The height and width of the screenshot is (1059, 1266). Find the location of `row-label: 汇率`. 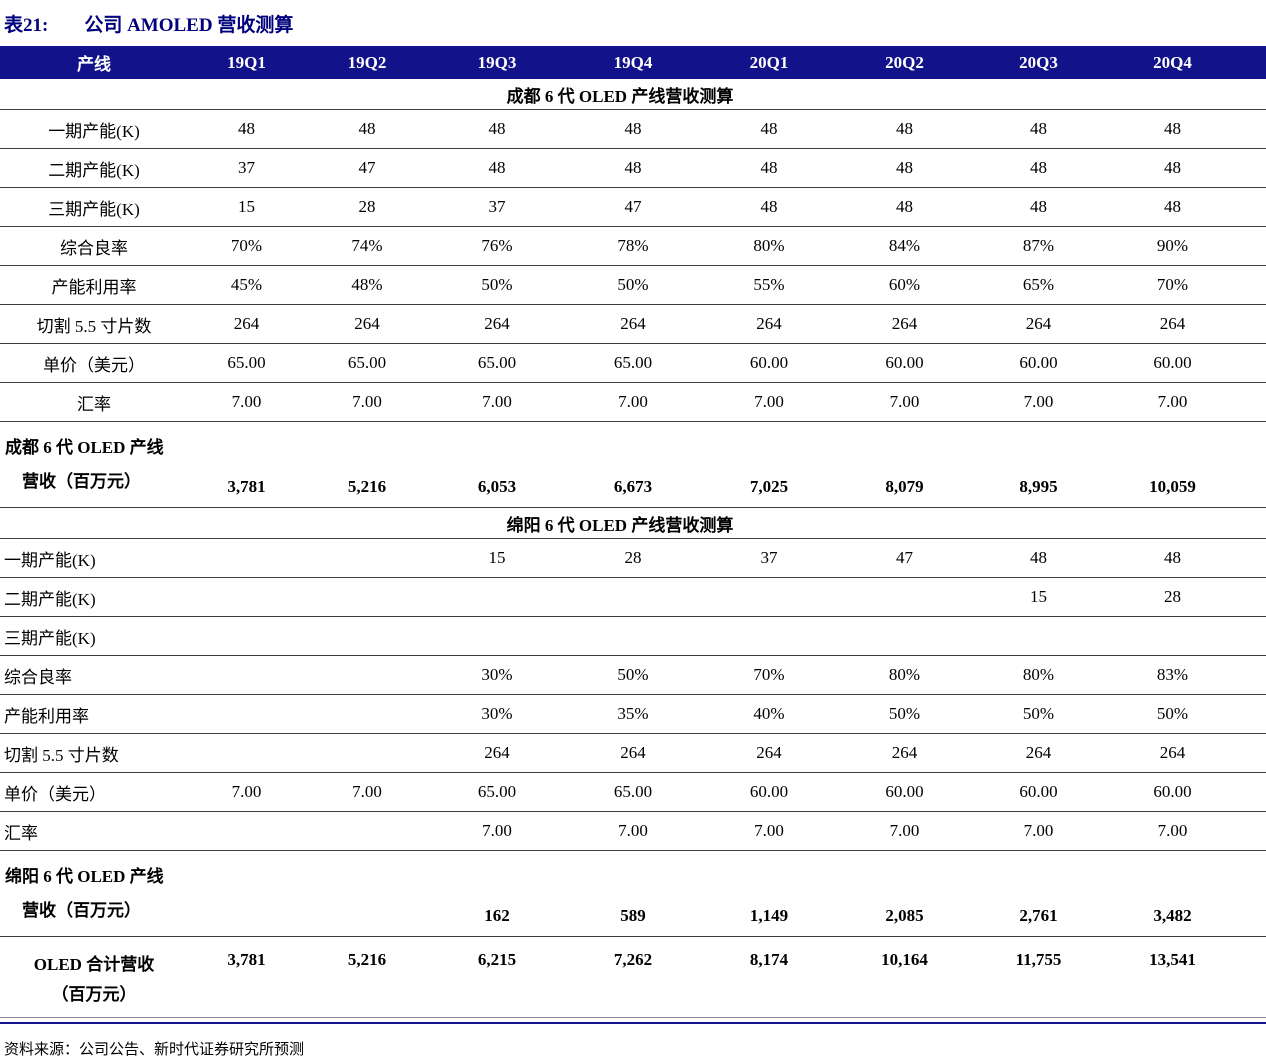

row-label: 汇率 is located at coordinates (94, 831).